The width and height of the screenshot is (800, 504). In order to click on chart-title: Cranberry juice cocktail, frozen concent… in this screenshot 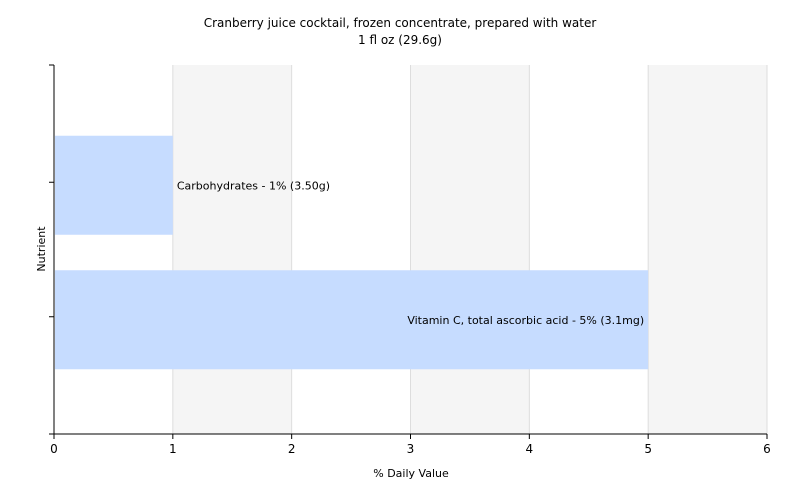, I will do `click(400, 23)`.